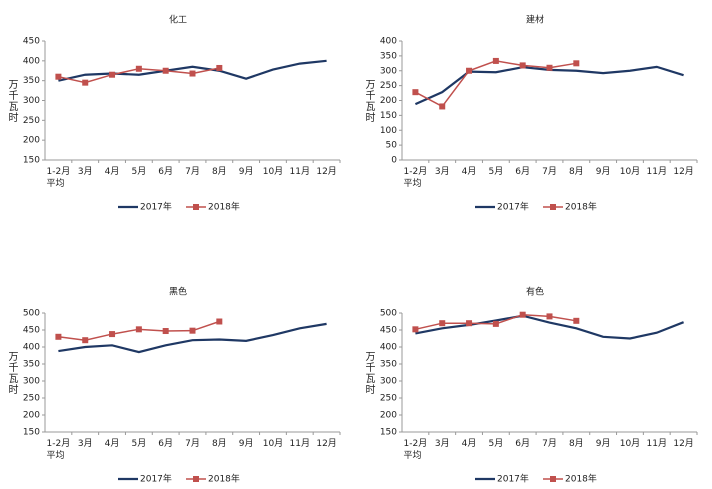 The width and height of the screenshot is (712, 489). What do you see at coordinates (392, 146) in the screenshot?
I see `y-tick-label: 50` at bounding box center [392, 146].